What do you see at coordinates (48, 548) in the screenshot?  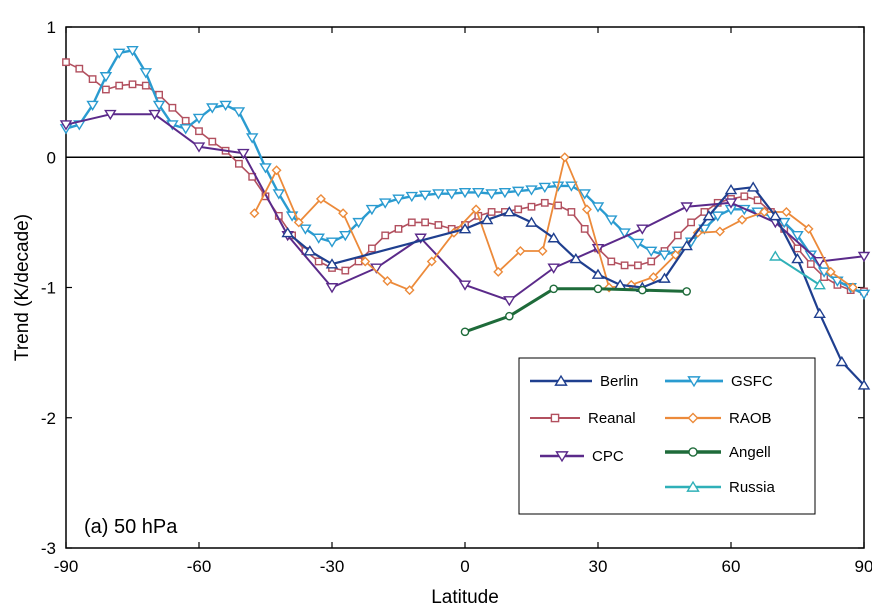 I see `y-tick-label: -3` at bounding box center [48, 548].